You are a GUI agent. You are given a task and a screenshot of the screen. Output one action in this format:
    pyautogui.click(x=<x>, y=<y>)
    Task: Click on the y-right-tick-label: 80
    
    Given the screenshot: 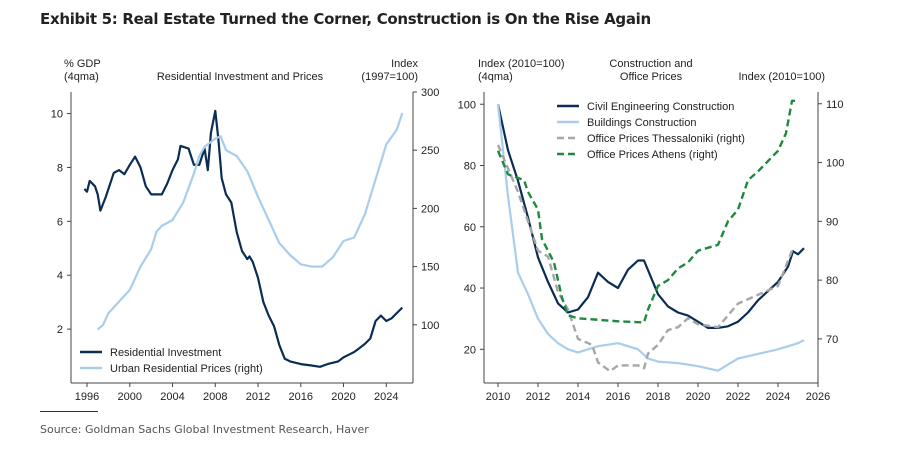 What is the action you would take?
    pyautogui.click(x=832, y=281)
    